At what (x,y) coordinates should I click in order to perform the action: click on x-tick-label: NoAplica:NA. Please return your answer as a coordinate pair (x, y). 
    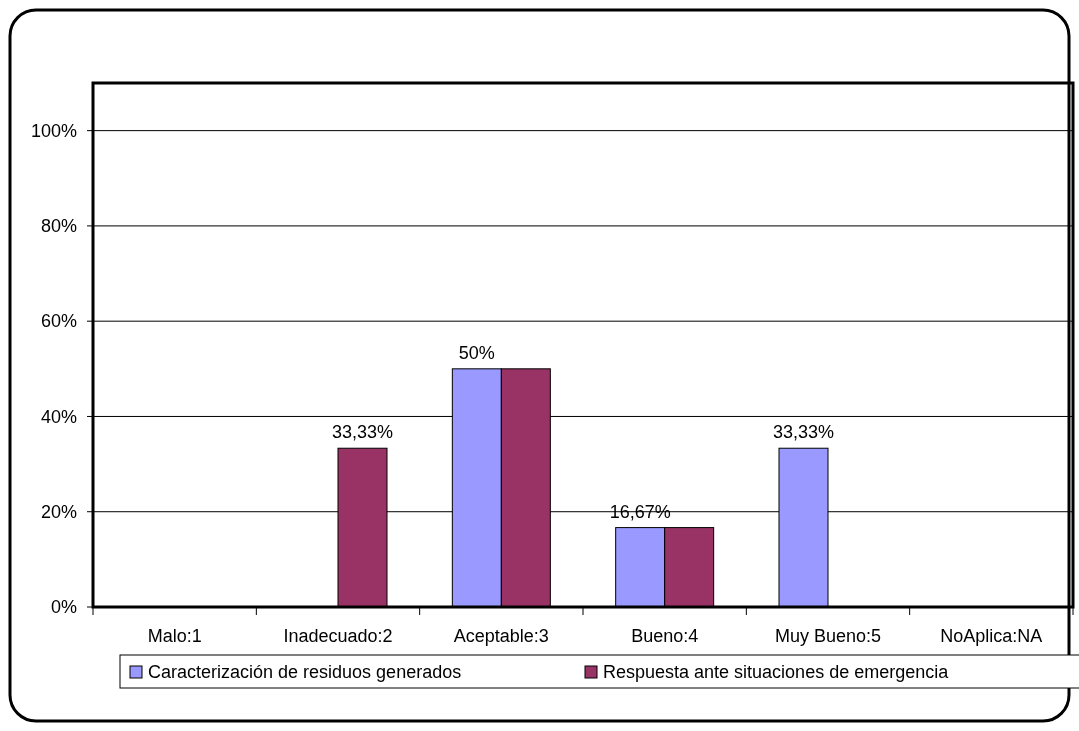
    Looking at the image, I should click on (991, 636).